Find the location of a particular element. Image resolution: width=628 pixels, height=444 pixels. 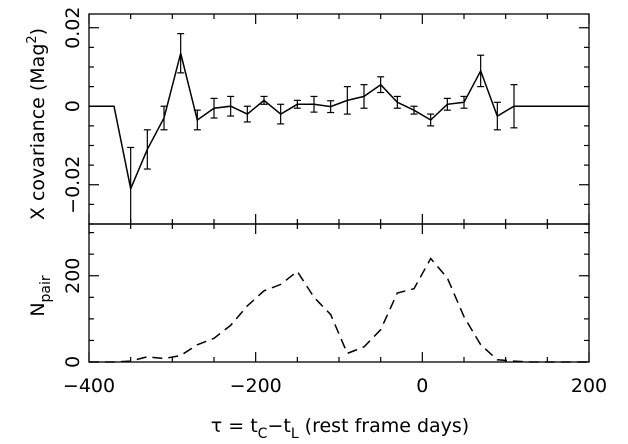

y-axis-title-bottom-main: N is located at coordinates (38, 309).